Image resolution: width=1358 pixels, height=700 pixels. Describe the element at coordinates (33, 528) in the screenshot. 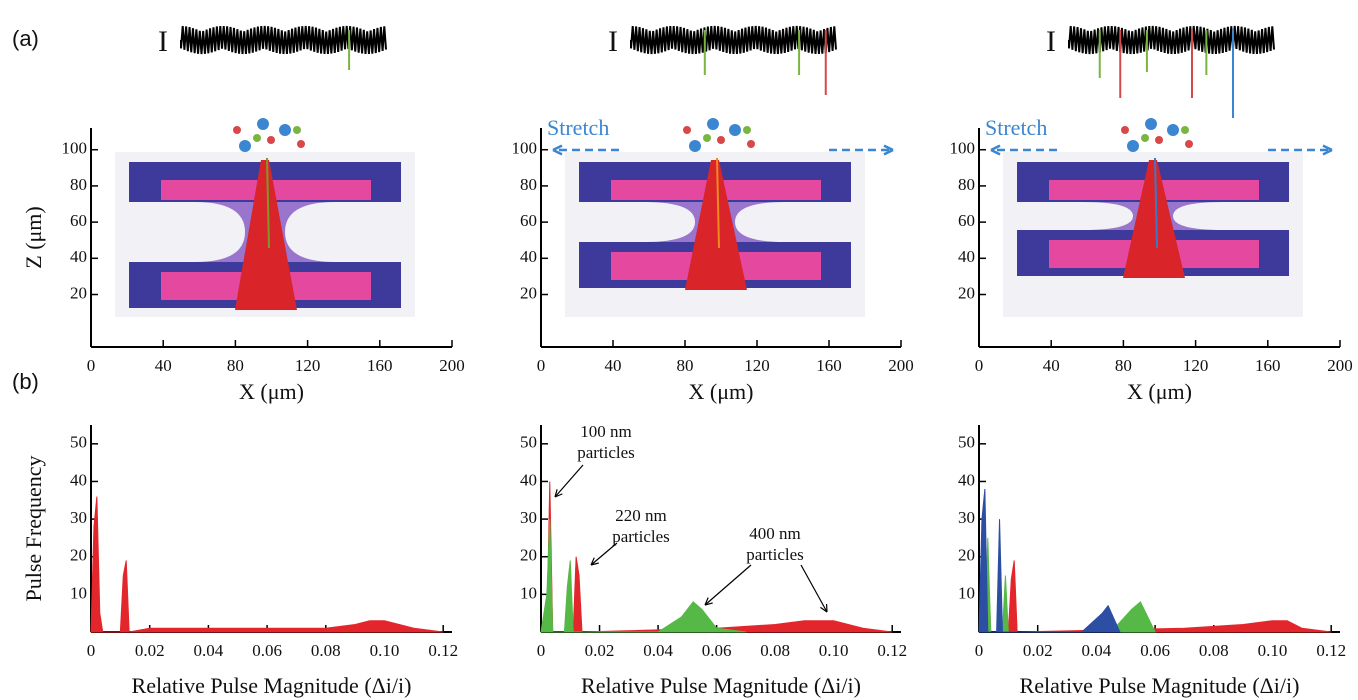

I see `y-axis-title: Pulse Frequency` at that location.